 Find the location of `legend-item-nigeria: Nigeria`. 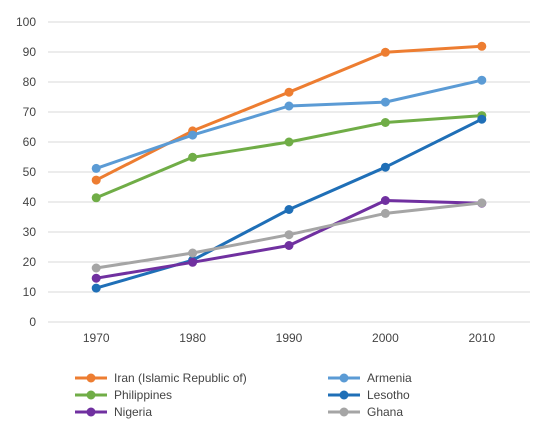

legend-item-nigeria: Nigeria is located at coordinates (113, 412).